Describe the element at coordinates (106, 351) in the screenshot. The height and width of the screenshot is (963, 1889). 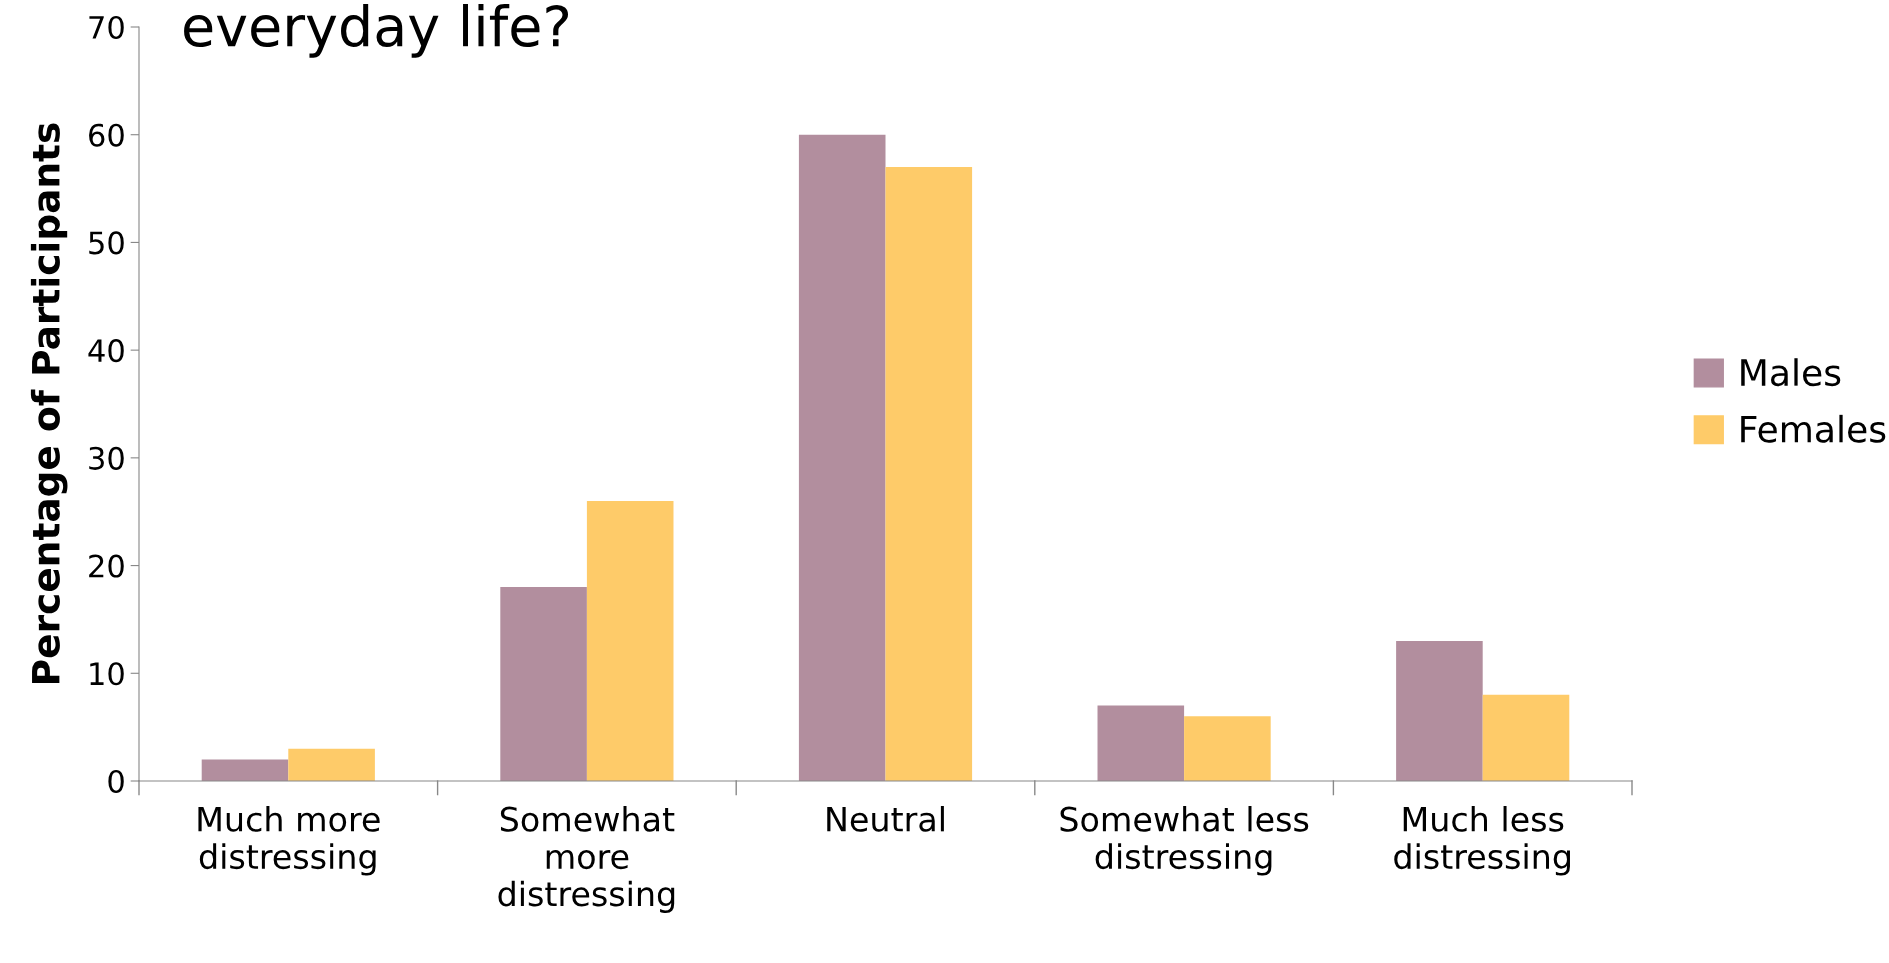
I see `y-tick-label: 40` at that location.